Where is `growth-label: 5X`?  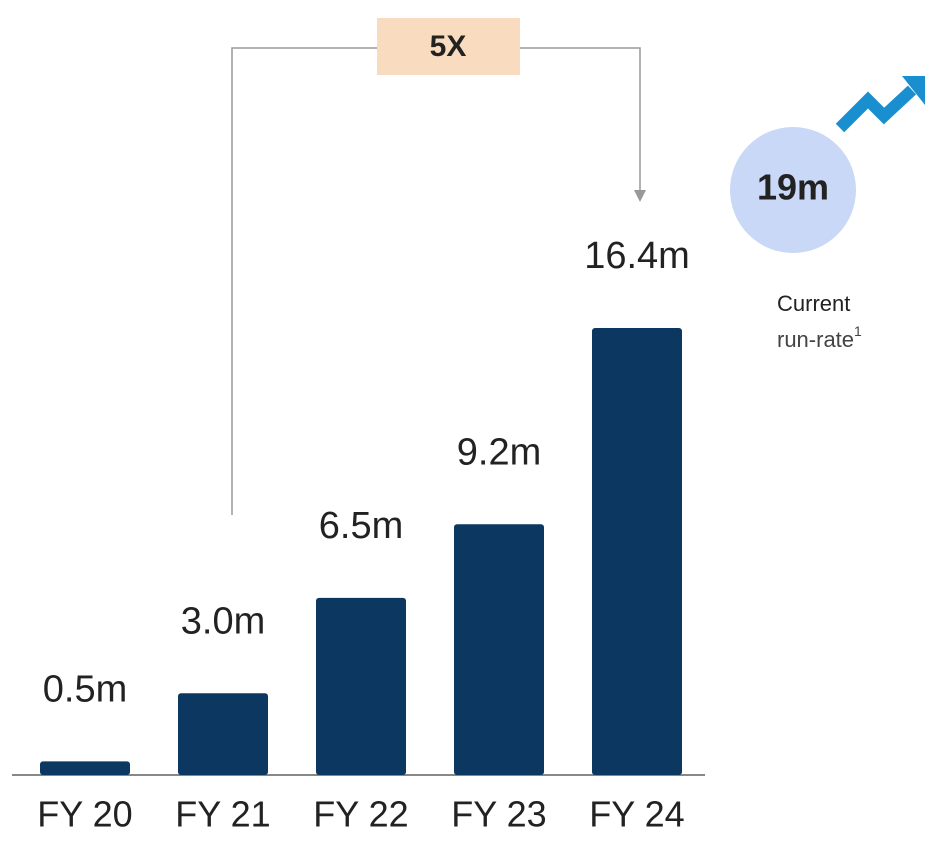
growth-label: 5X is located at coordinates (448, 46).